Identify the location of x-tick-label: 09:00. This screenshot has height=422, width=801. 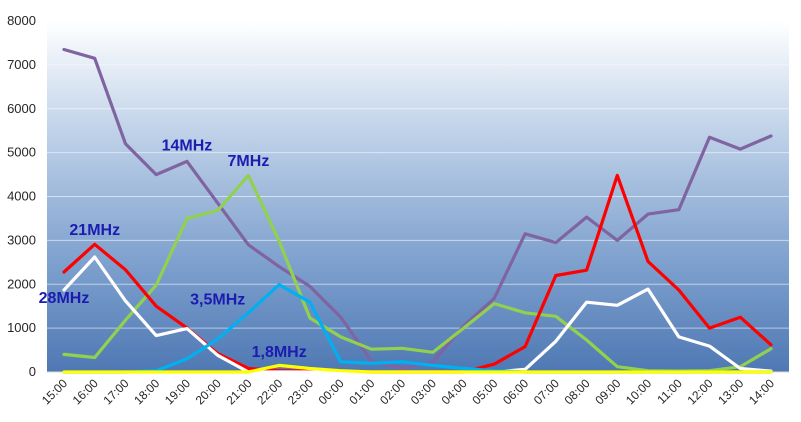
(607, 391).